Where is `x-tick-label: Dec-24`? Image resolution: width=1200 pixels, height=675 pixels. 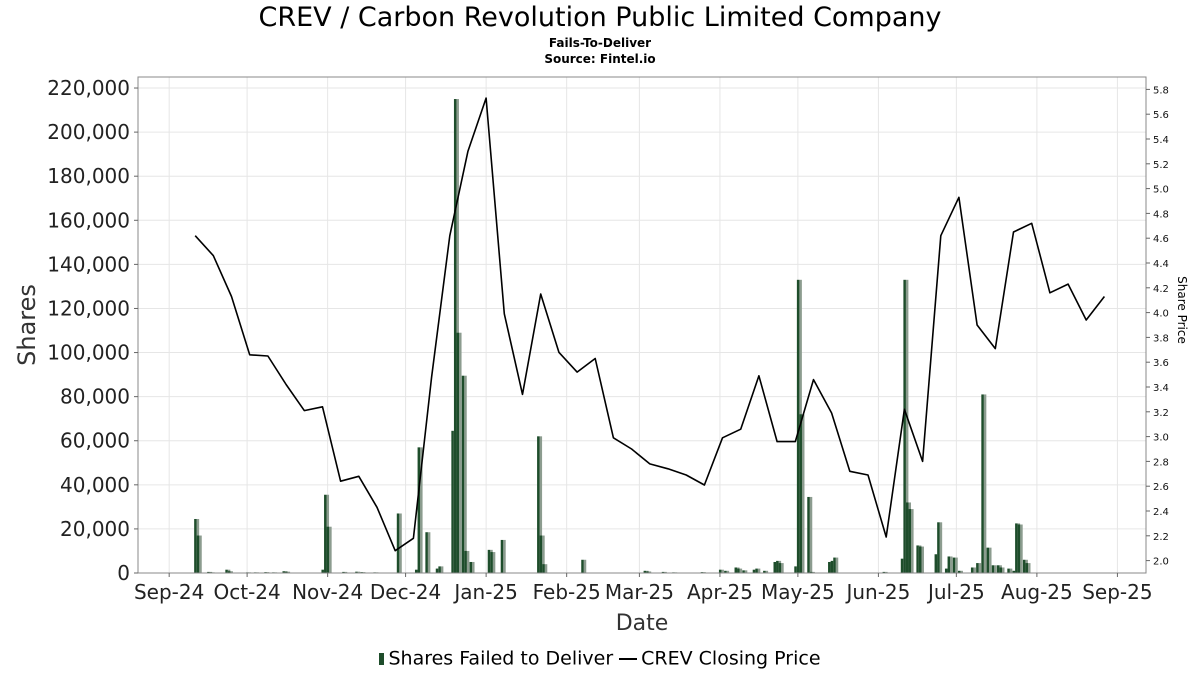
x-tick-label: Dec-24 is located at coordinates (405, 592).